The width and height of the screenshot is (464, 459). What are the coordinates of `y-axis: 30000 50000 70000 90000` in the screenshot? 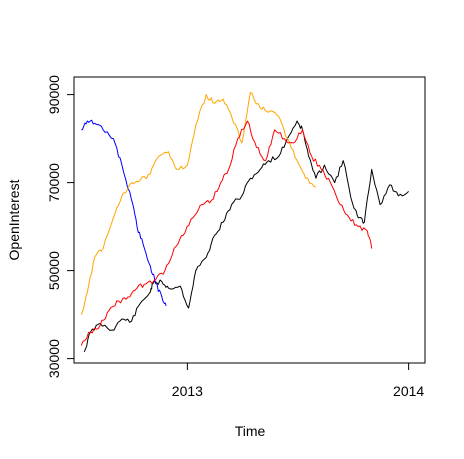 It's located at (60, 226).